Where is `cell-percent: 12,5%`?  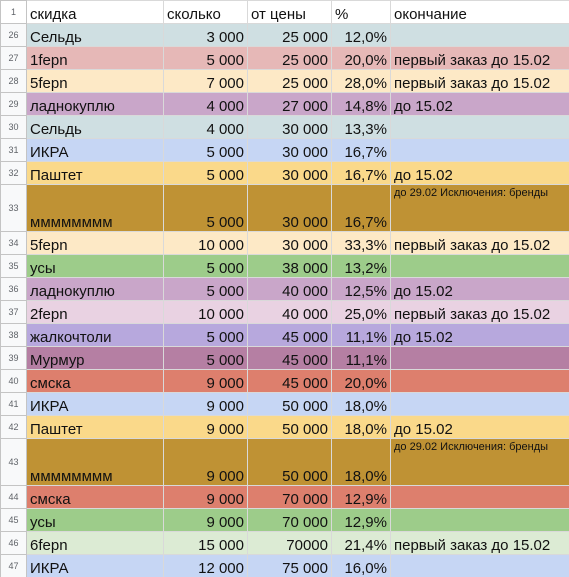 cell-percent: 12,5% is located at coordinates (361, 289).